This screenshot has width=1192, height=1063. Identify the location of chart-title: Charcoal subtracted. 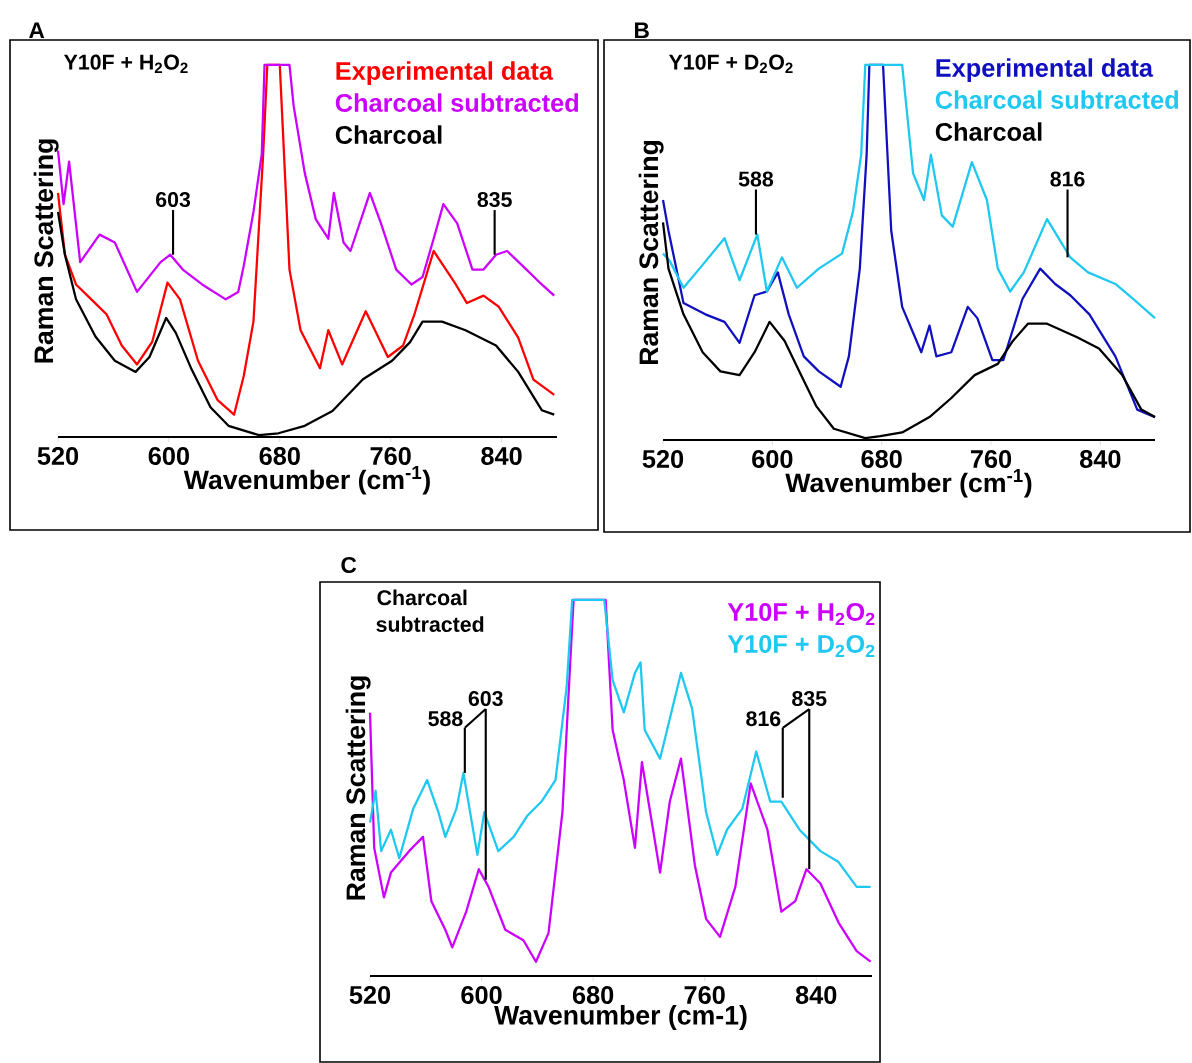
(430, 610).